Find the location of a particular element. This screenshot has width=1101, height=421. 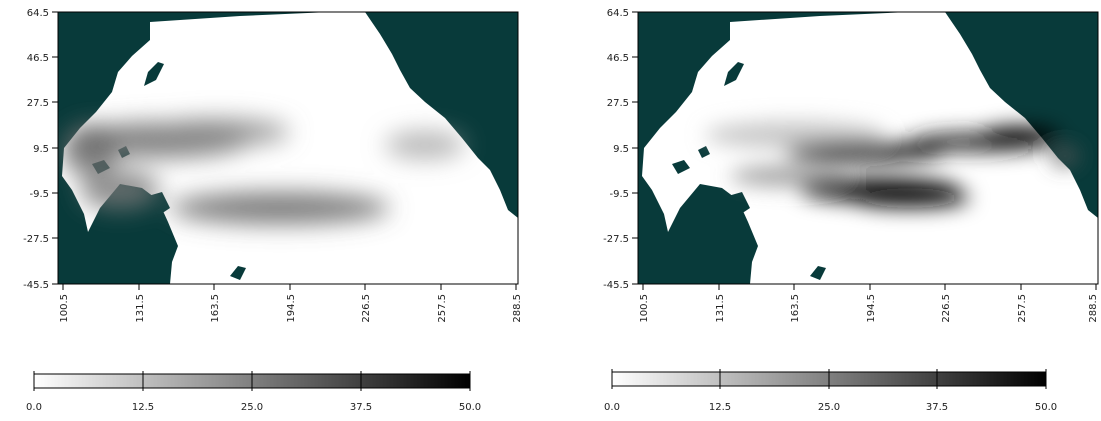

y-axis-right is located at coordinates (635, 148).